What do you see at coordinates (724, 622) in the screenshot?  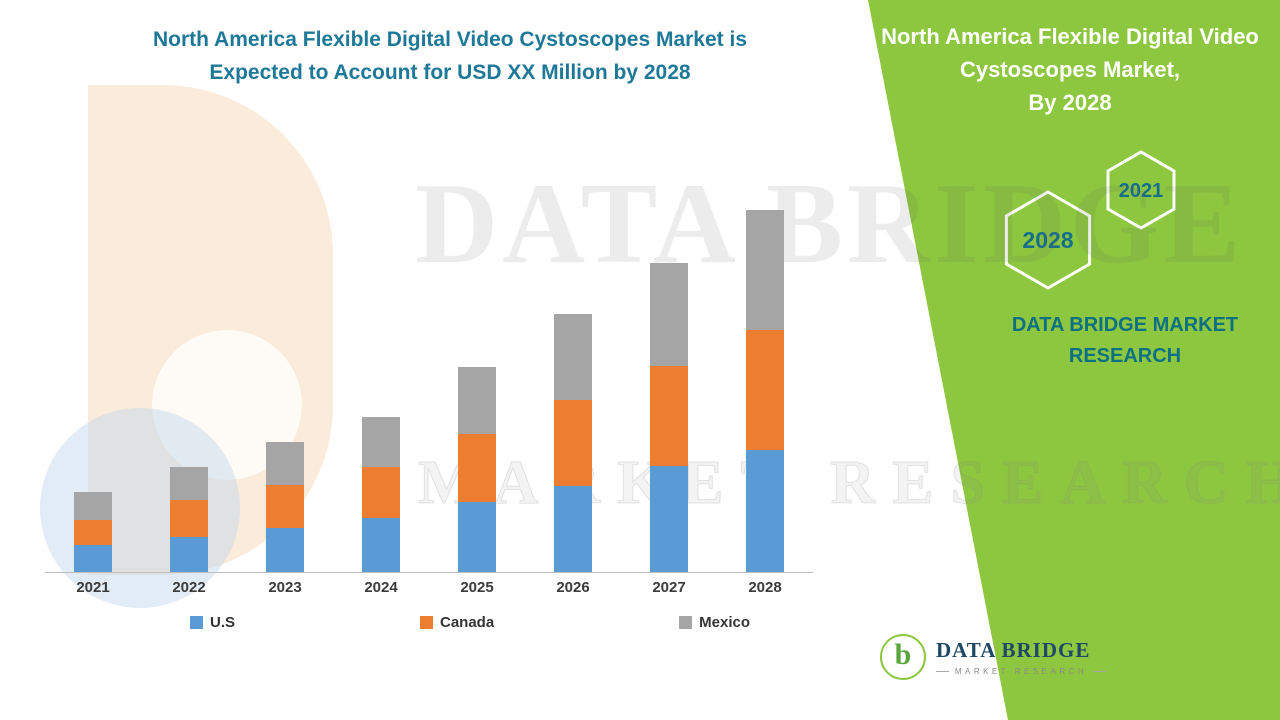 I see `legend-label-mexico: Mexico` at bounding box center [724, 622].